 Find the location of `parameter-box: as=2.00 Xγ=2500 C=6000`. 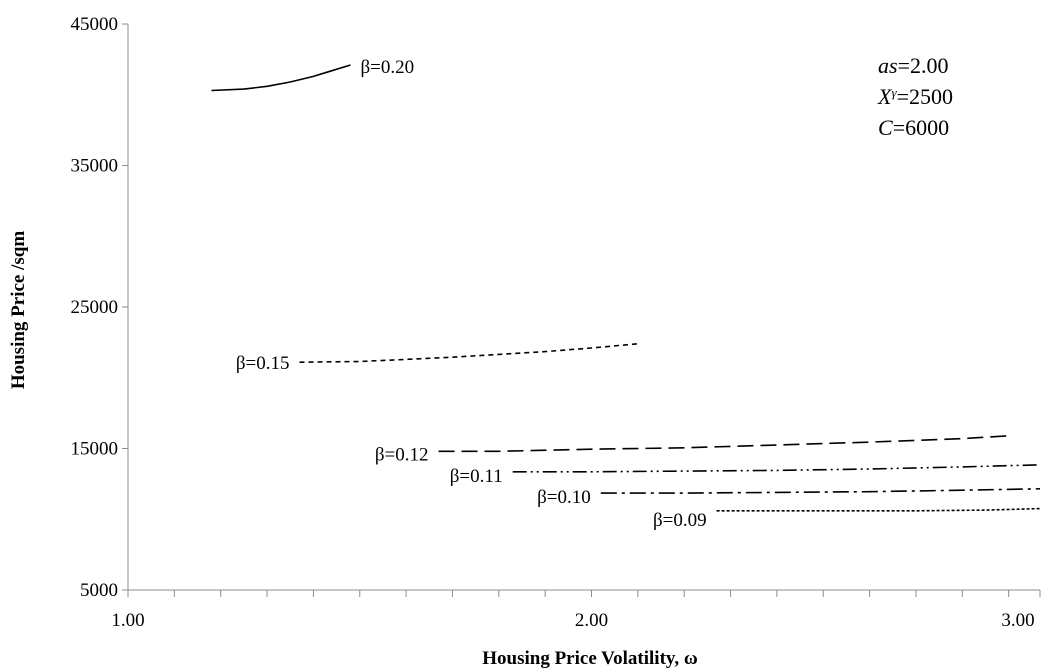

parameter-box: as=2.00 Xγ=2500 C=6000 is located at coordinates (915, 96).